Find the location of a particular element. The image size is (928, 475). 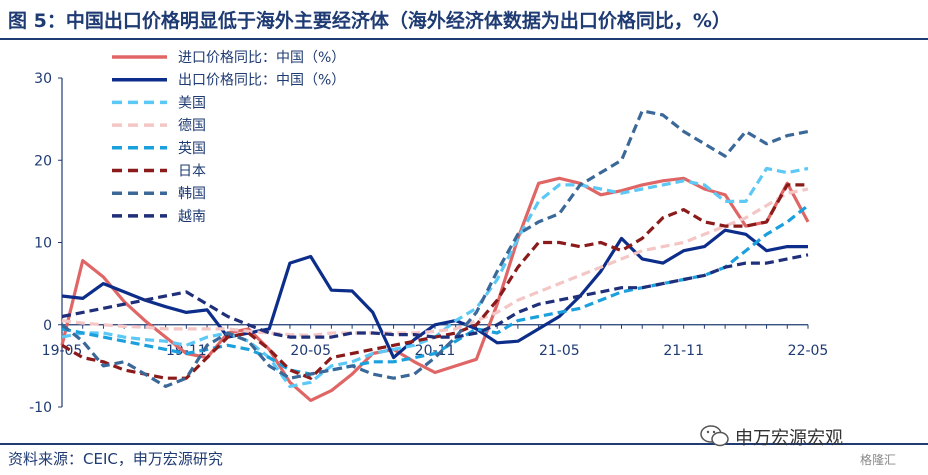

legend-label: 德国 is located at coordinates (192, 126).